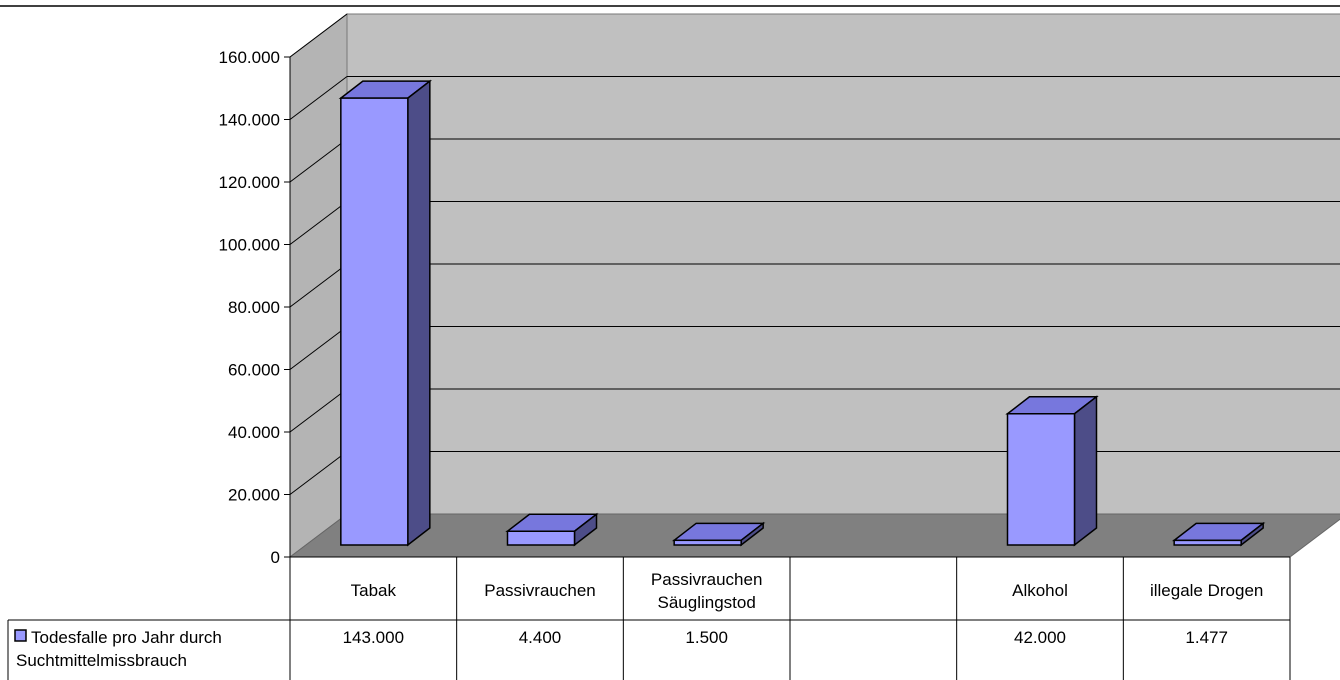  Describe the element at coordinates (1040, 637) in the screenshot. I see `data-label: 42.000` at that location.